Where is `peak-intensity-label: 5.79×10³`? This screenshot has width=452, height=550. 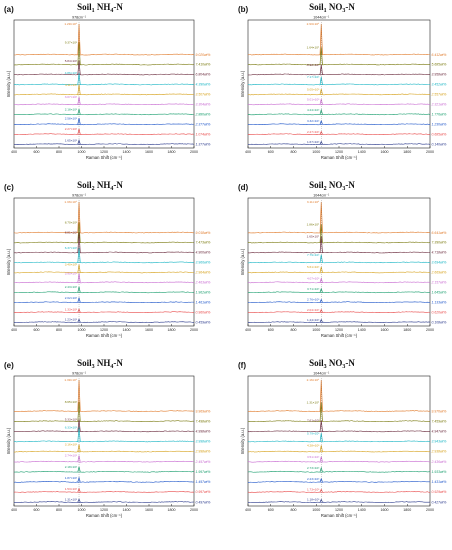
peak-intensity-label: 5.79×10³ is located at coordinates (313, 433).